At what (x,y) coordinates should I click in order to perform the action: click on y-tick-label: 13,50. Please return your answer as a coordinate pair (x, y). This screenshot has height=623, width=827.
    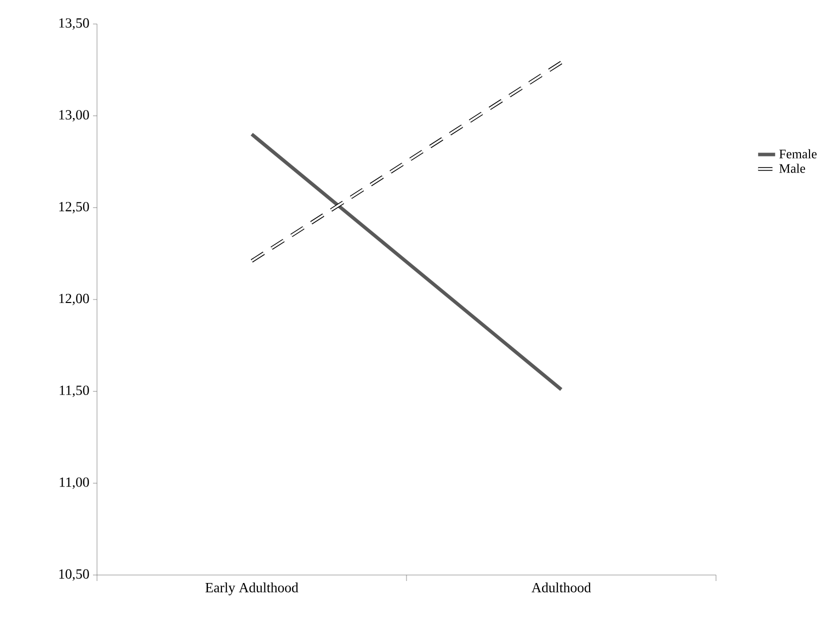
    Looking at the image, I should click on (74, 24).